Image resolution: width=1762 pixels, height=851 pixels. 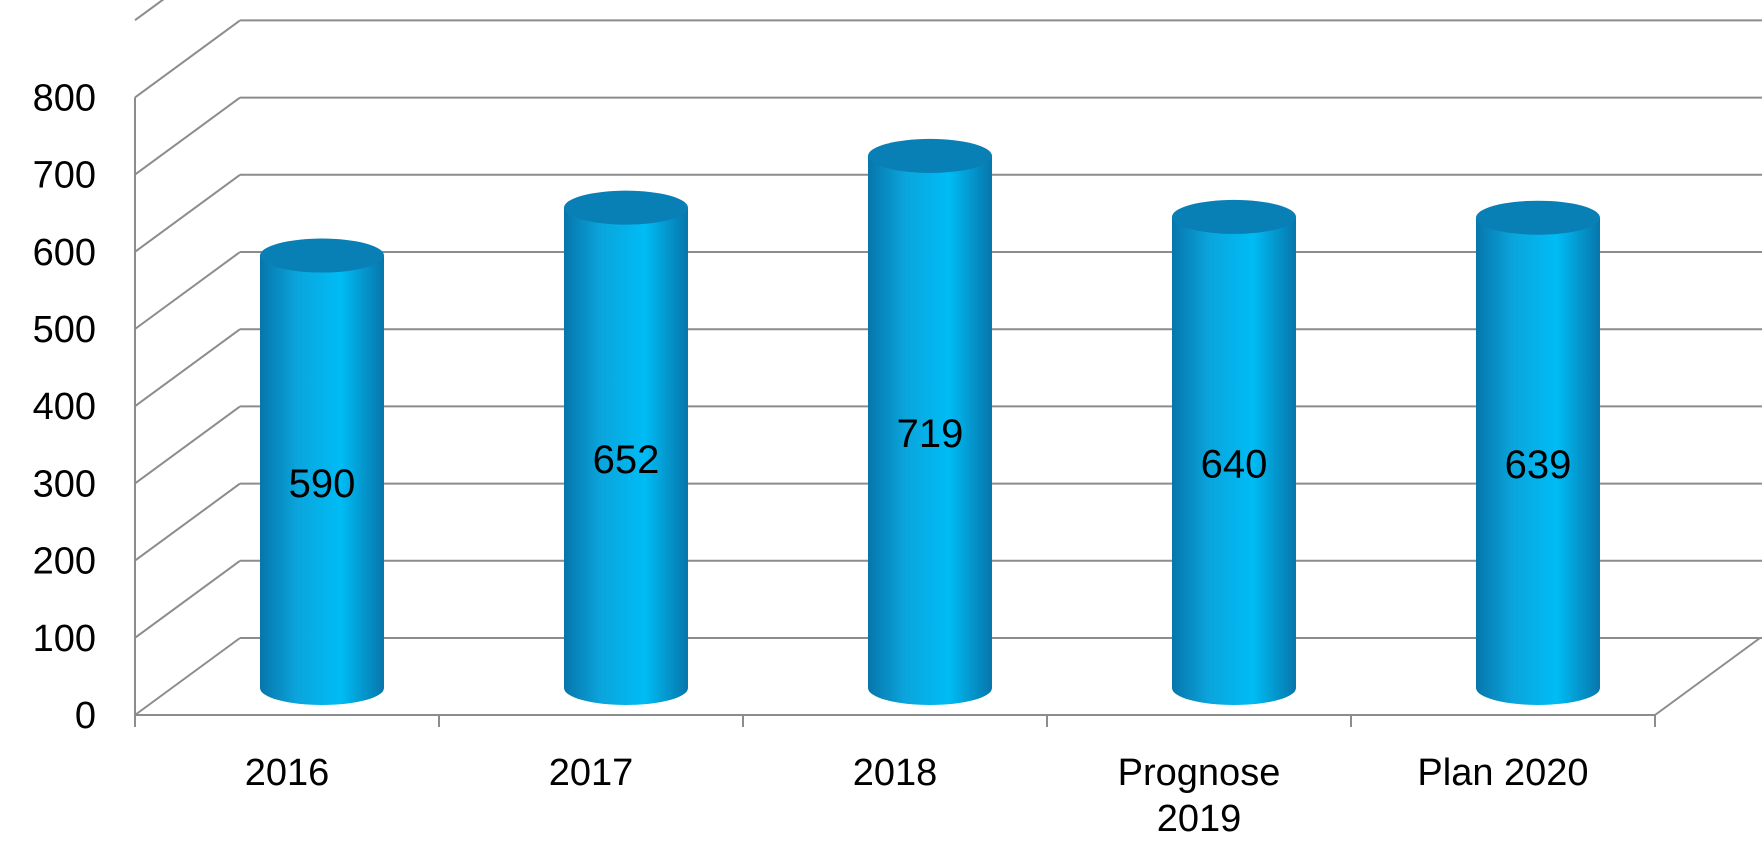 I want to click on data-label: 652, so click(x=626, y=460).